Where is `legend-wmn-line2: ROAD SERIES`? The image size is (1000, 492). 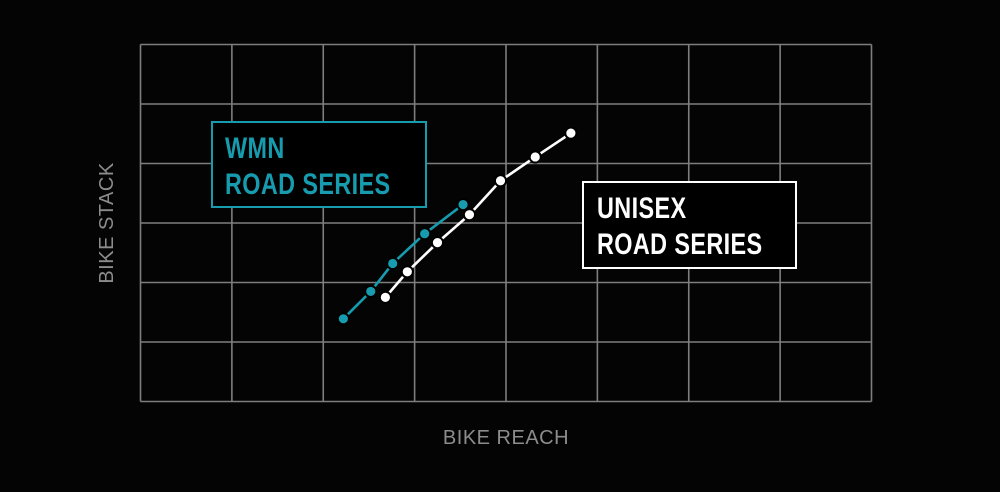
legend-wmn-line2: ROAD SERIES is located at coordinates (308, 184).